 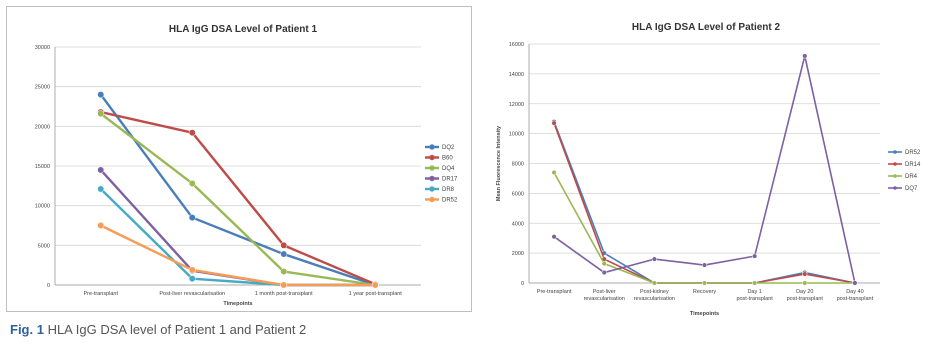 What do you see at coordinates (432, 189) in the screenshot?
I see `p1-legend-marker-dr8` at bounding box center [432, 189].